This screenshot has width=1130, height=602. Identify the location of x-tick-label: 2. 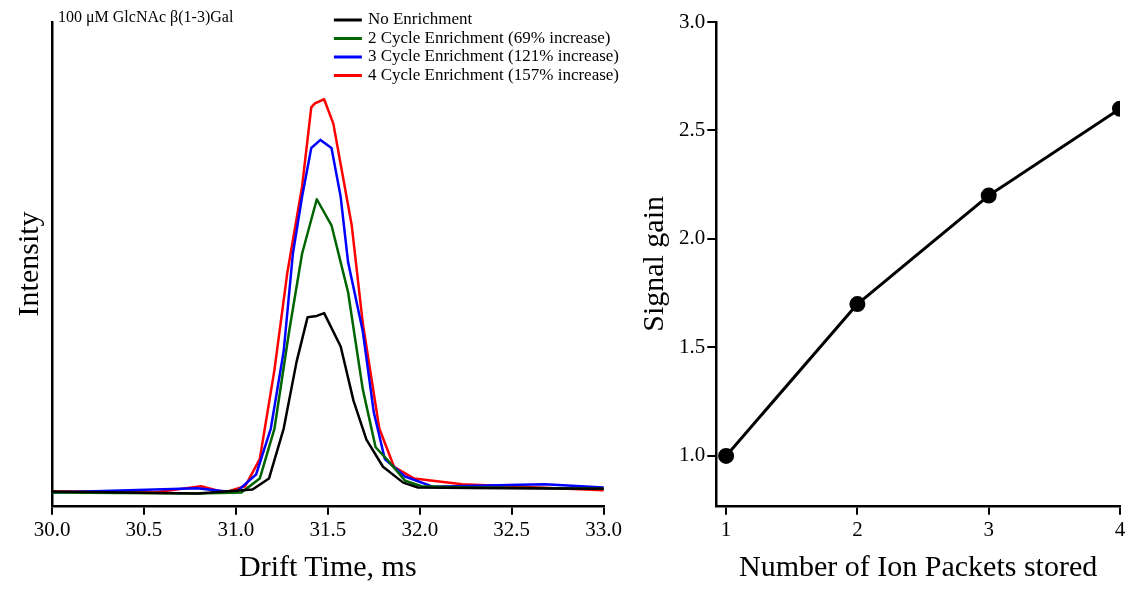
(857, 528).